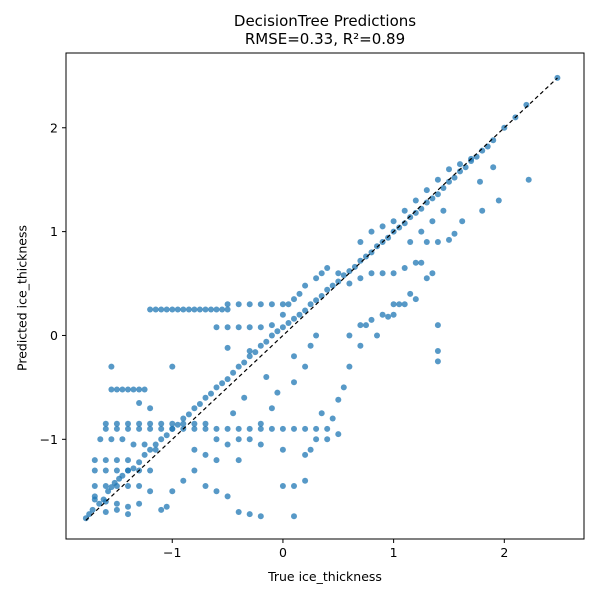  Describe the element at coordinates (53, 283) in the screenshot. I see `y-ticks: −1 0 1 2` at that location.